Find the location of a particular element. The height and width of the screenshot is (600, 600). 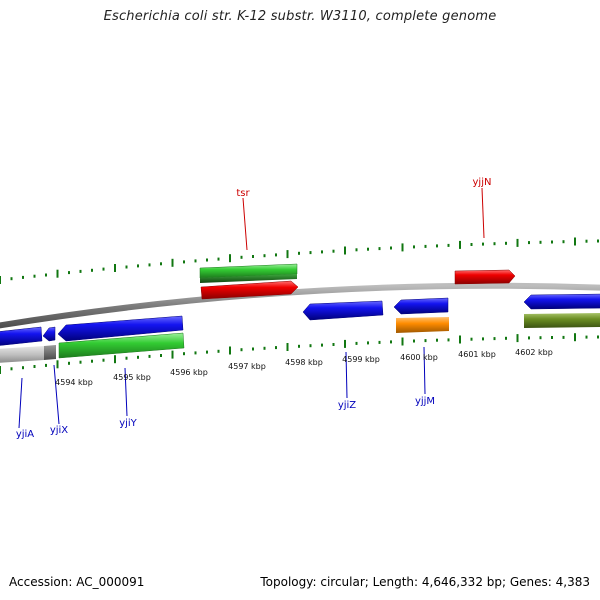

label-tsr: tsr is located at coordinates (243, 193).